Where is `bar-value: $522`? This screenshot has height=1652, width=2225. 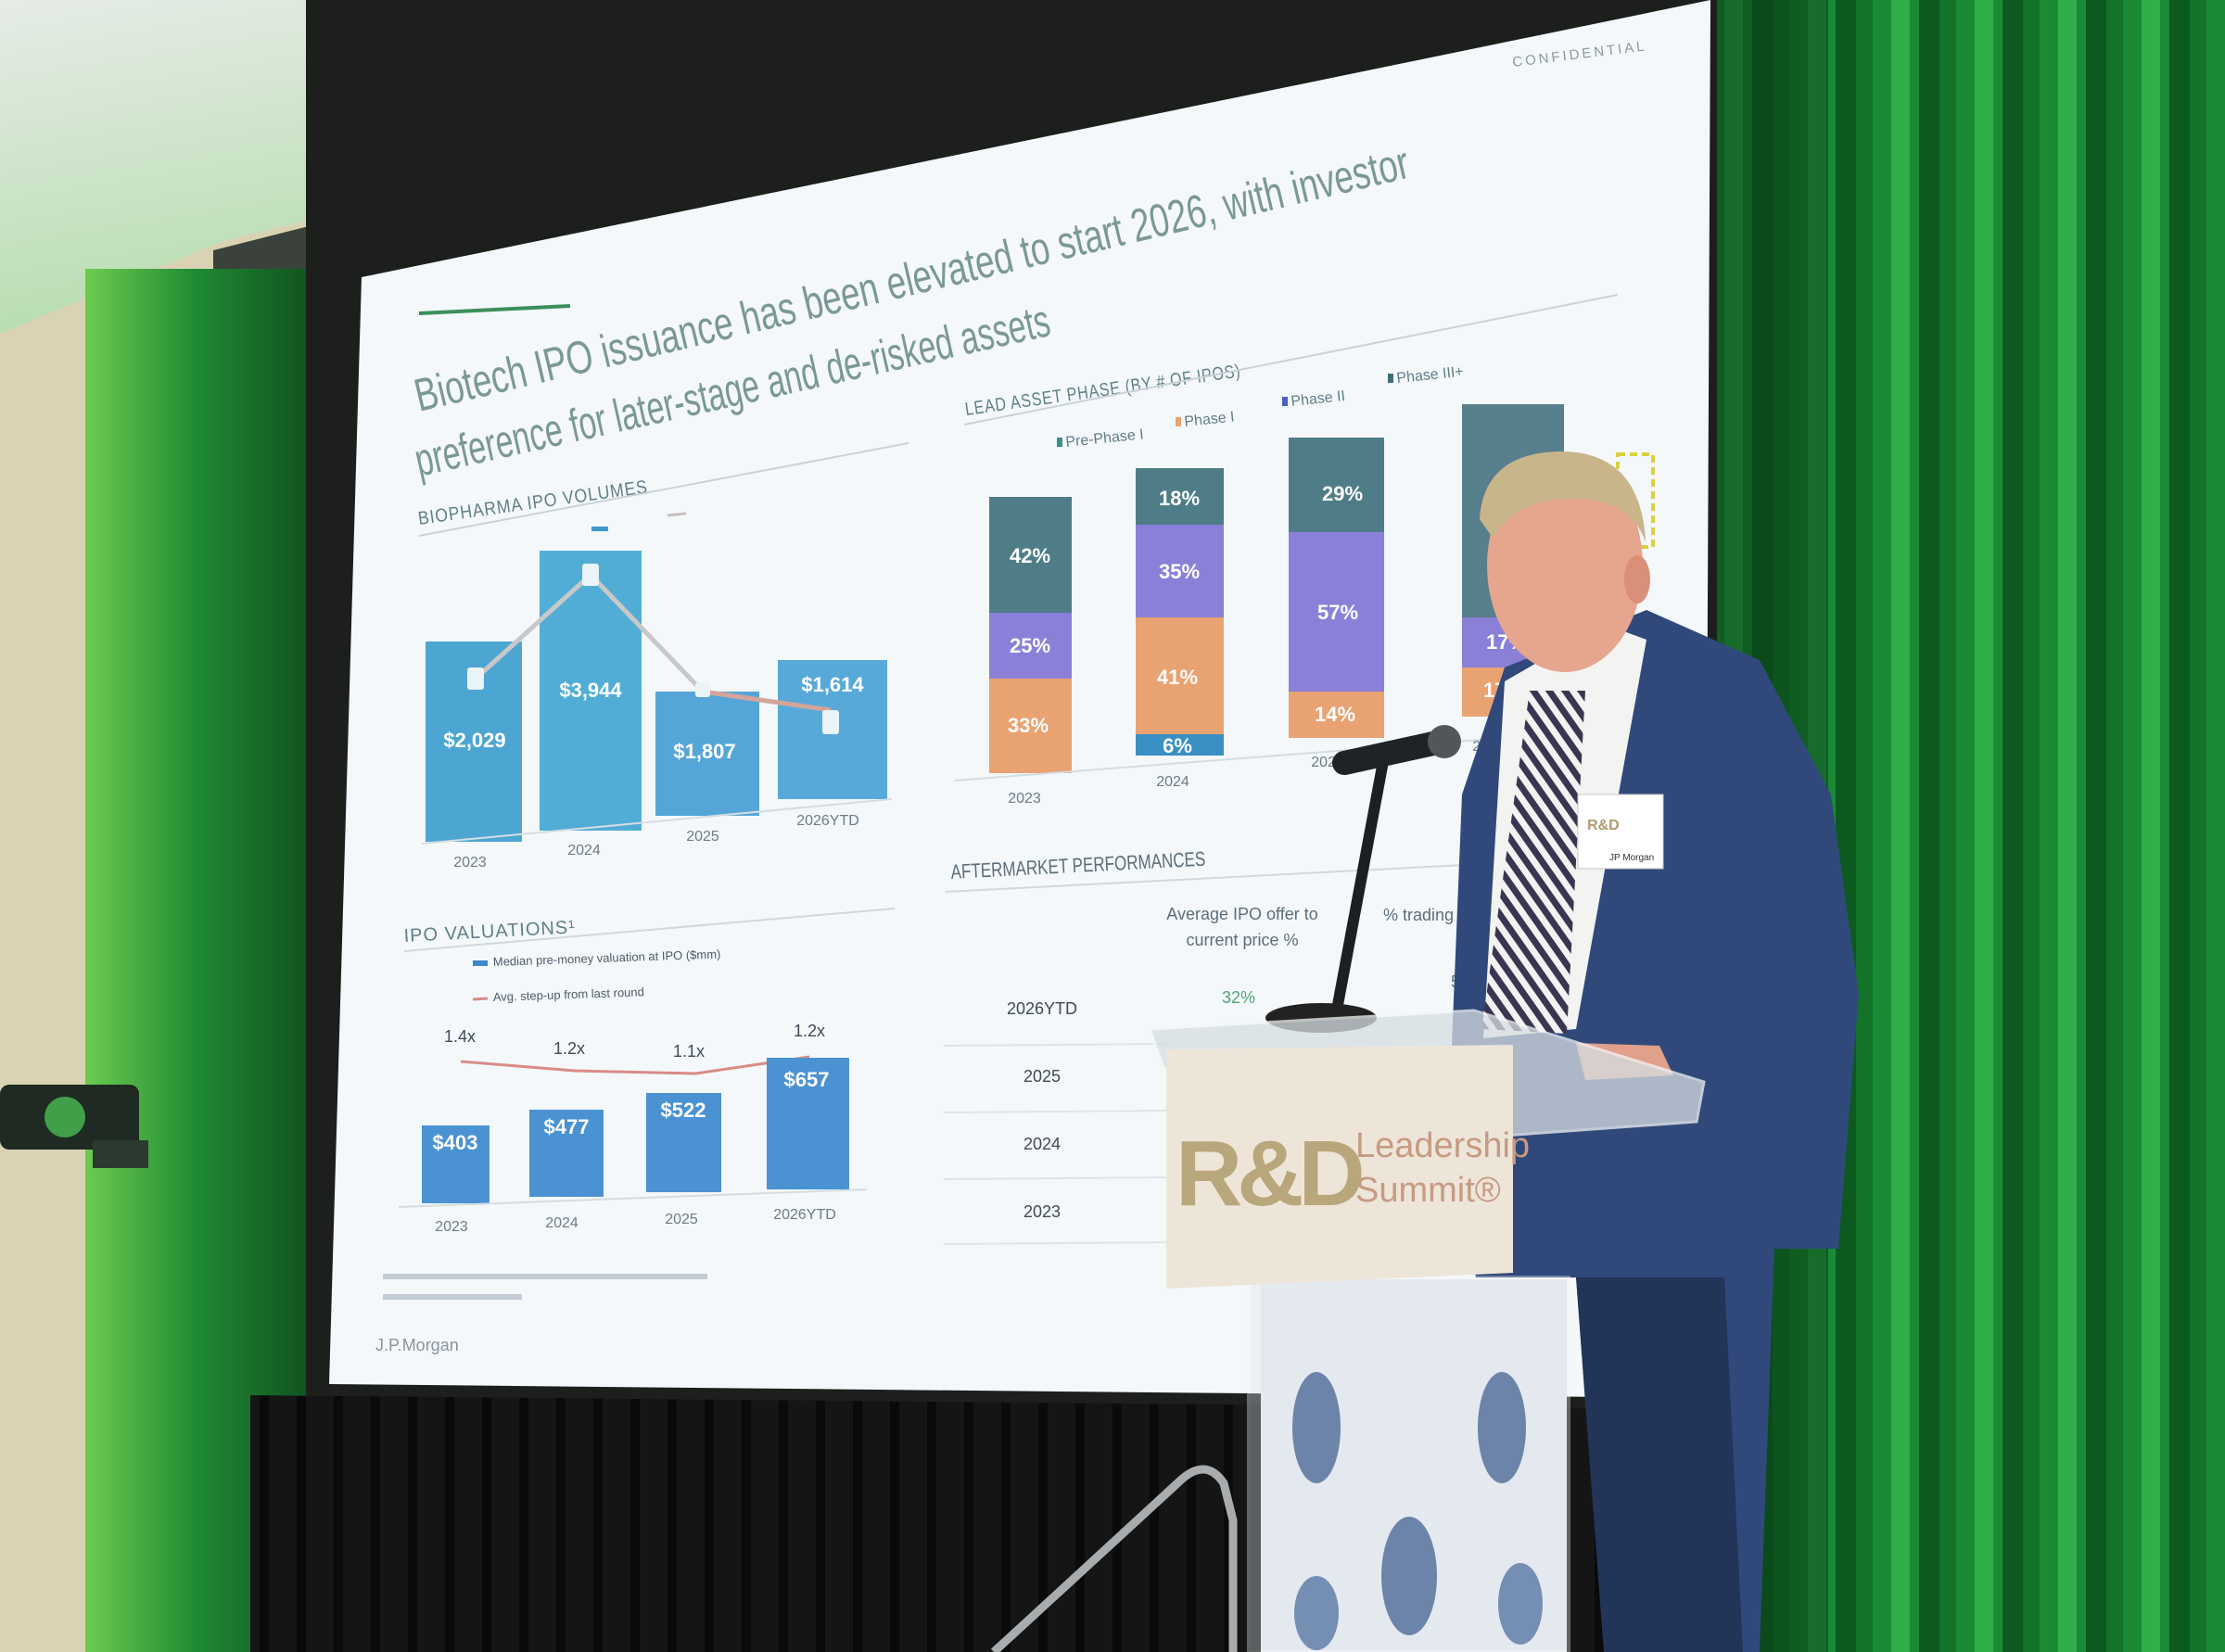
bar-value: $522 is located at coordinates (683, 1110).